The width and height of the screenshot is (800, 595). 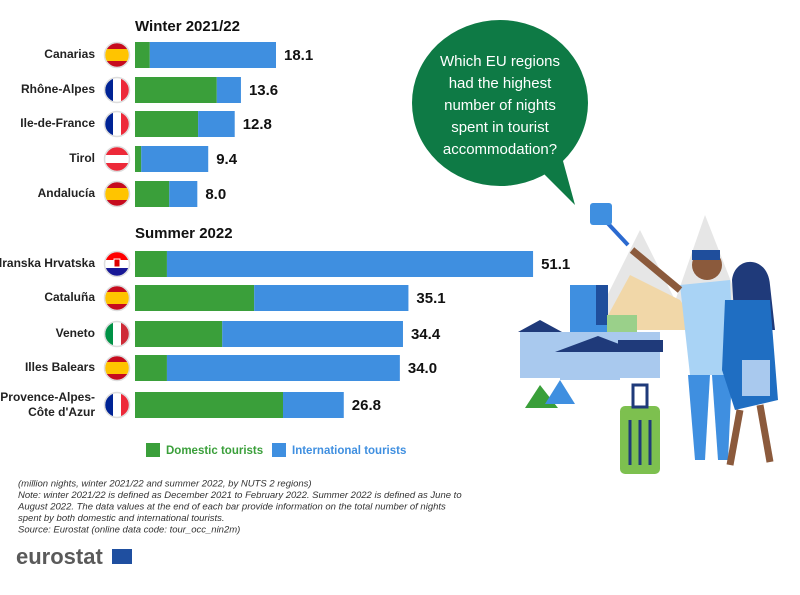 I want to click on total-label: 35.1, so click(x=430, y=298).